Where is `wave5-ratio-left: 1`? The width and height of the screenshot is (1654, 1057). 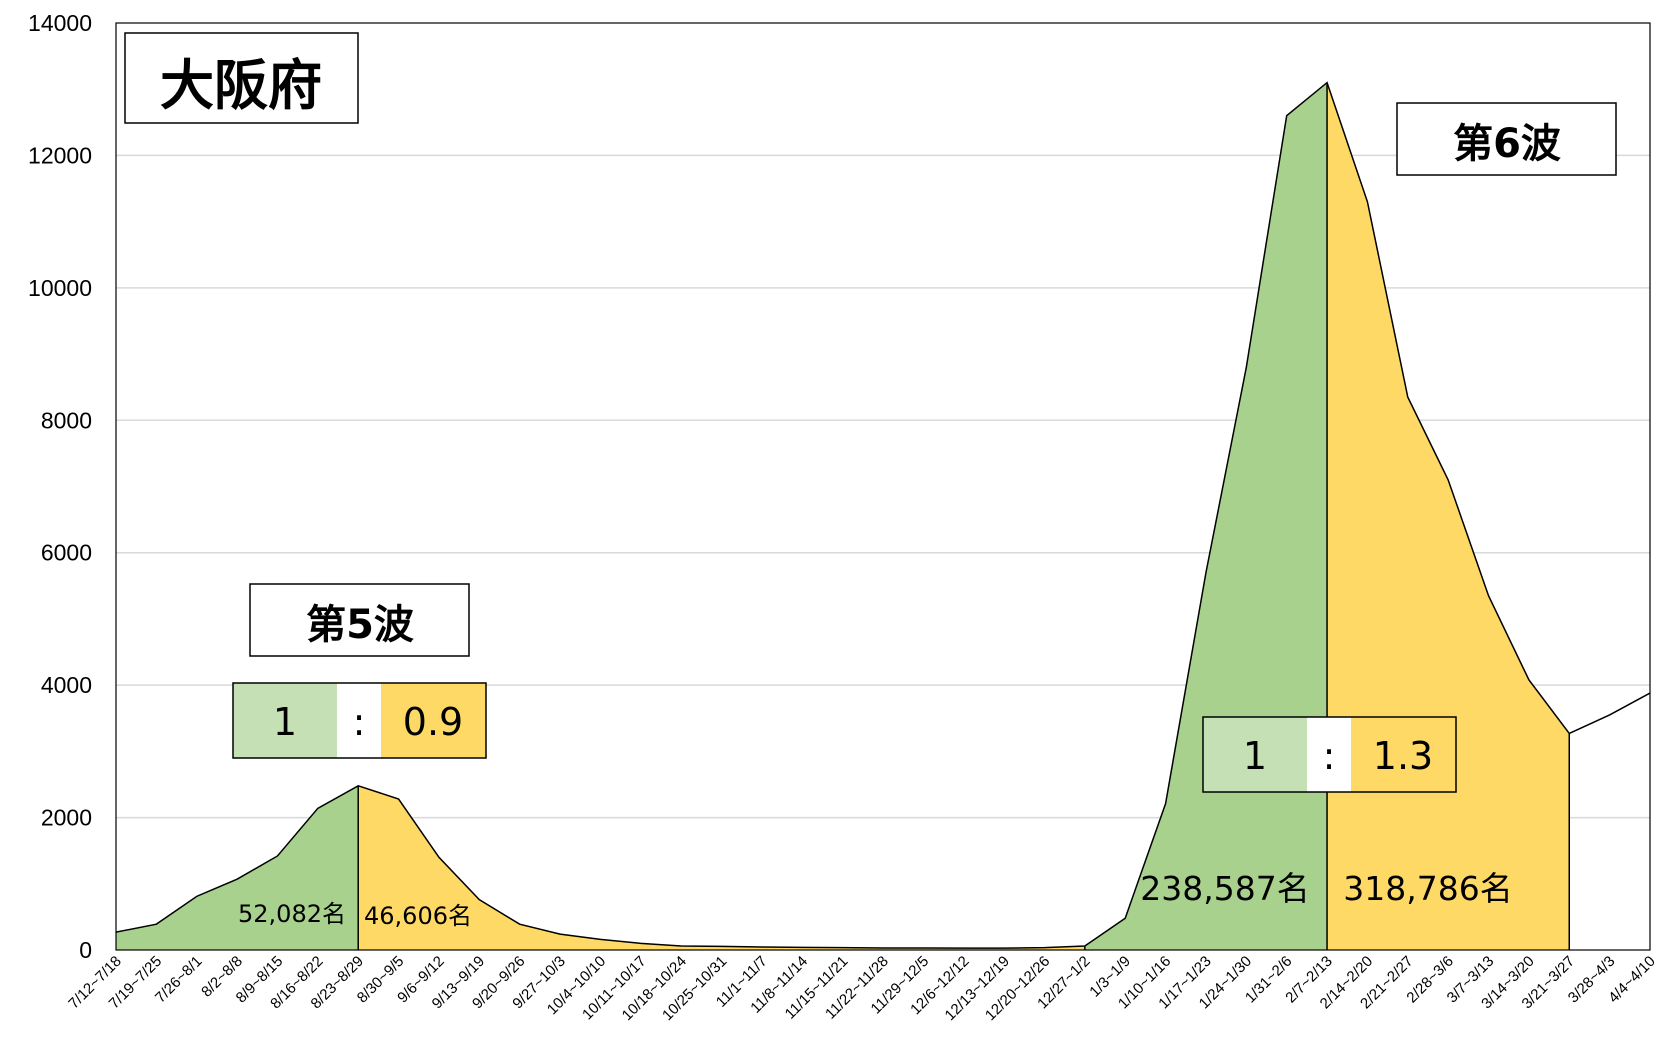
wave5-ratio-left: 1 is located at coordinates (285, 722).